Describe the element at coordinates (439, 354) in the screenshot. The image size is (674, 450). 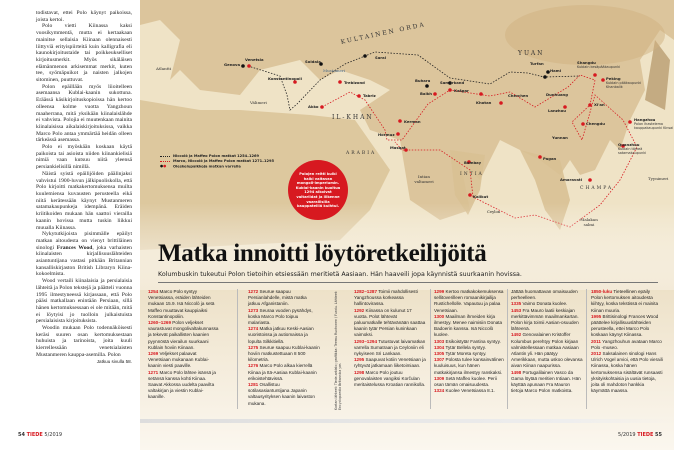
I see `timeline-year: 1305` at that location.